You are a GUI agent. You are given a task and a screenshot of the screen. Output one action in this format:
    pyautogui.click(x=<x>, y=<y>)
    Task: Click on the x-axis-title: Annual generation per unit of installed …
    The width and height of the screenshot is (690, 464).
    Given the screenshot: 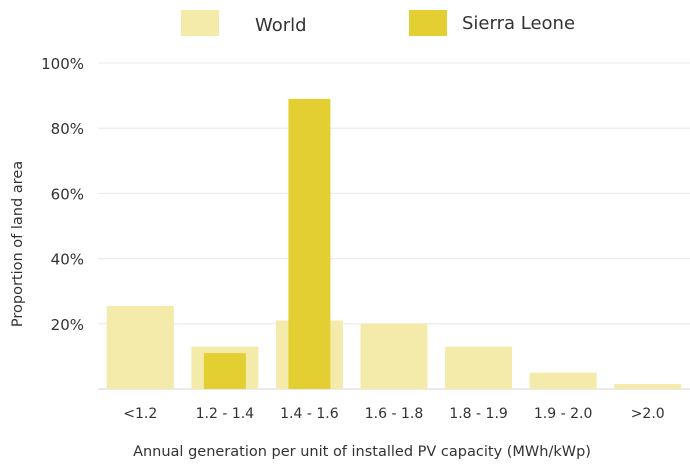 What is the action you would take?
    pyautogui.click(x=362, y=452)
    